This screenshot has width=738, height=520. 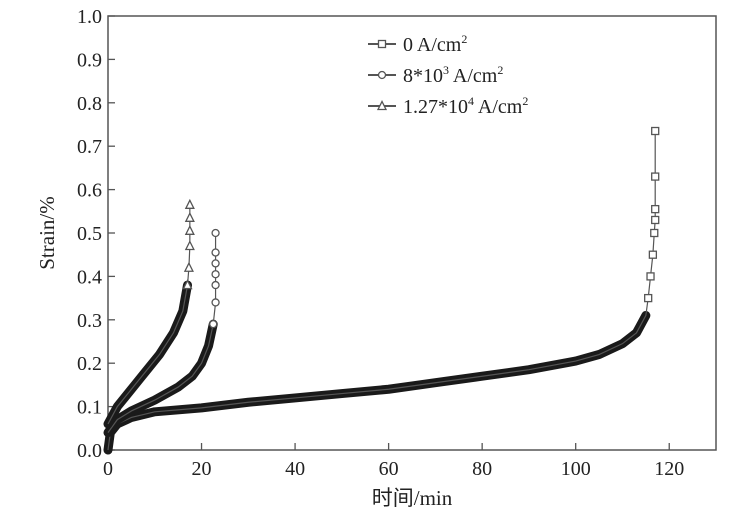 I want to click on legend-item: 1.27*104 A/cm2, so click(x=448, y=106).